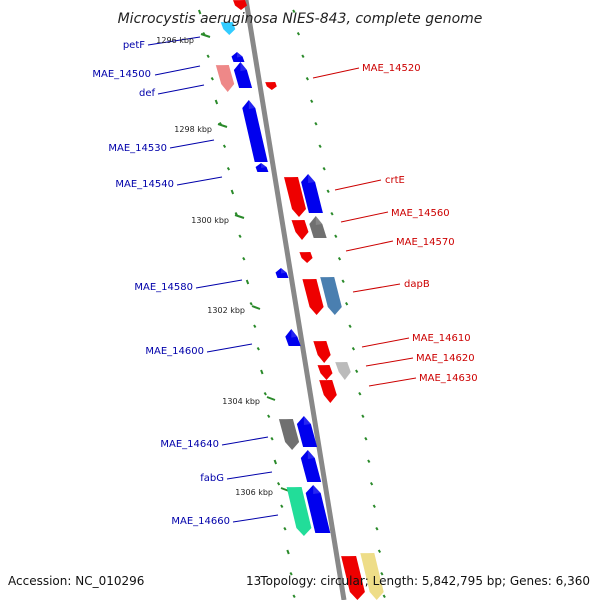  What do you see at coordinates (395, 180) in the screenshot?
I see `gene-label-crtE: crtE` at bounding box center [395, 180].